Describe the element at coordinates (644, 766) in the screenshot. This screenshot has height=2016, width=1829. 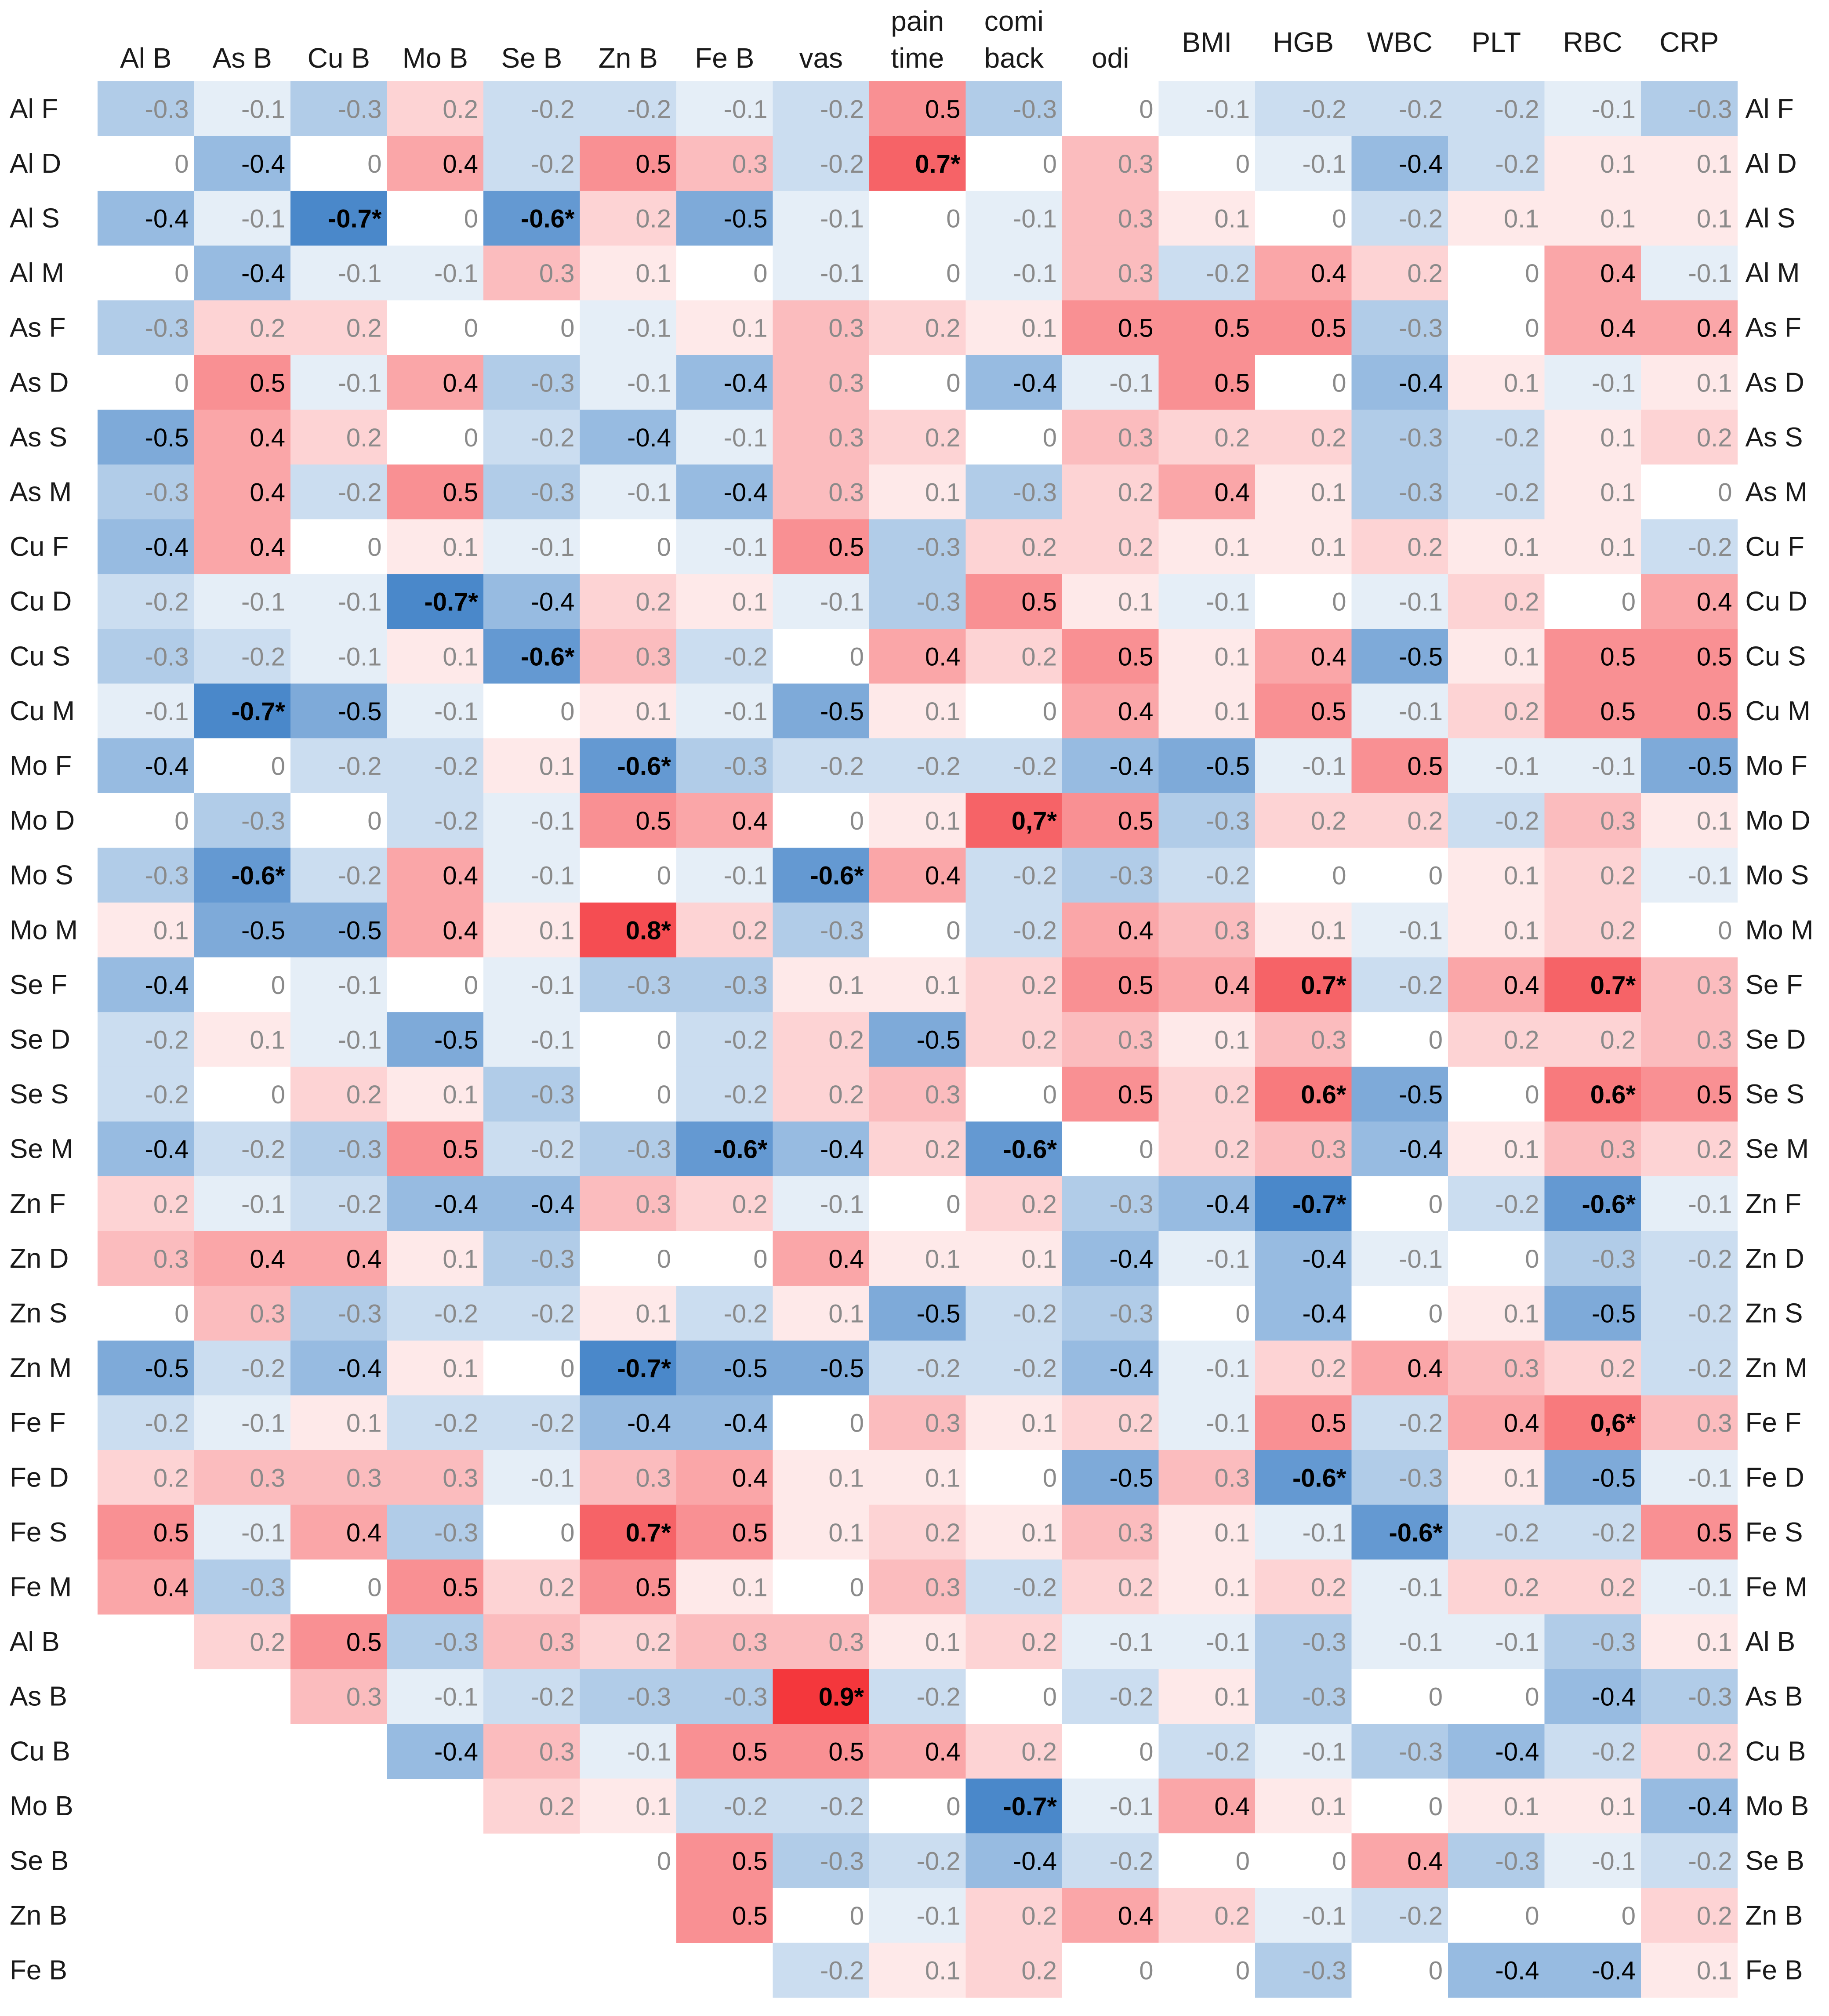
I see `cell-value: -0.6*` at that location.